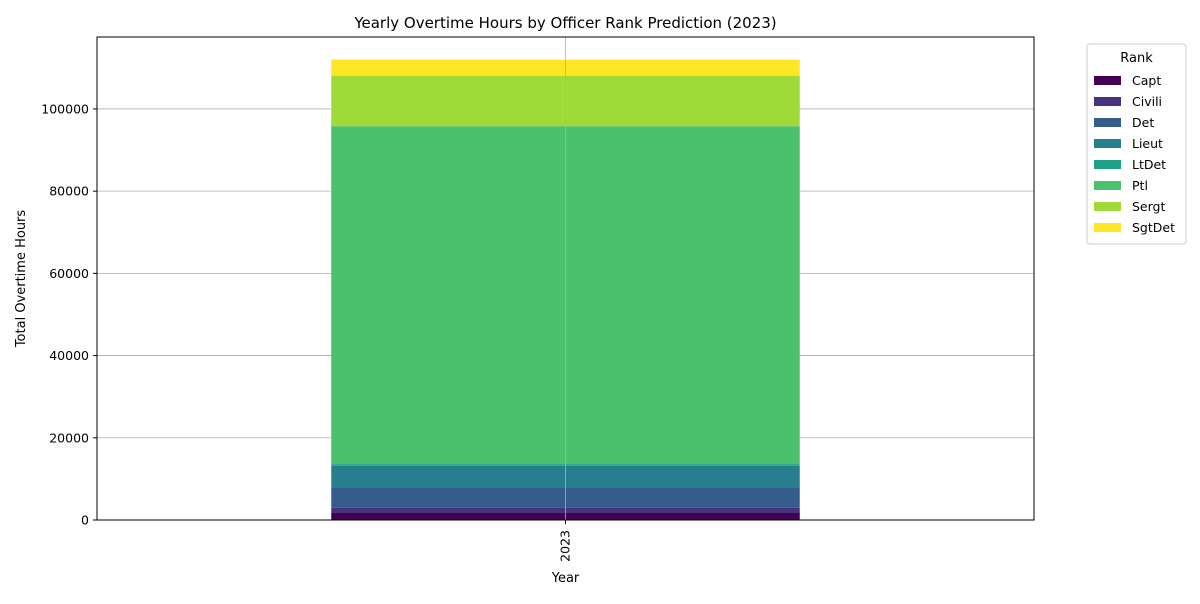 Image resolution: width=1200 pixels, height=604 pixels. I want to click on legend-swatch-ltdet, so click(1107, 164).